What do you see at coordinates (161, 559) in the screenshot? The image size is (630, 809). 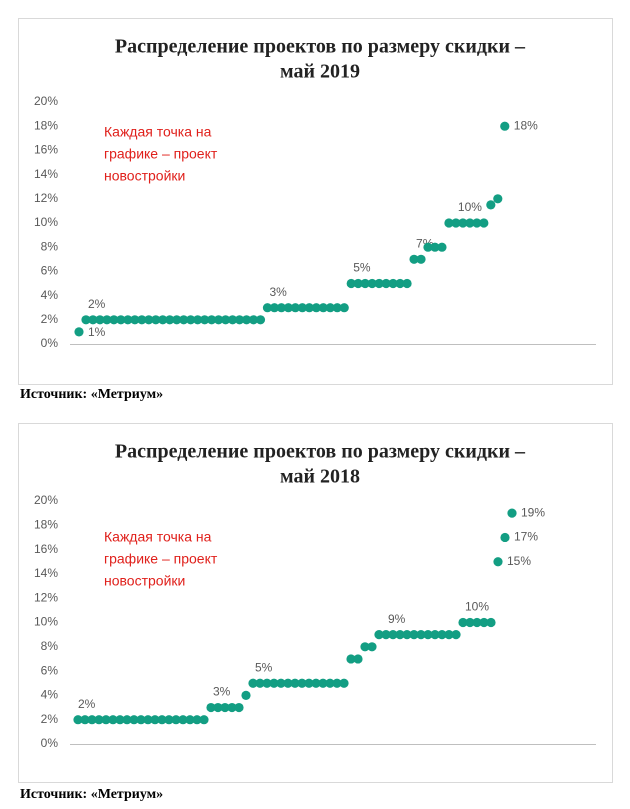 I see `annotation: графике – проект` at bounding box center [161, 559].